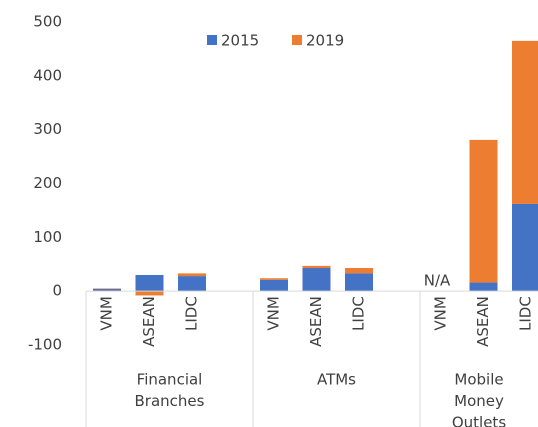 The image size is (538, 427). What do you see at coordinates (336, 380) in the screenshot?
I see `group-label: ATMs` at bounding box center [336, 380].